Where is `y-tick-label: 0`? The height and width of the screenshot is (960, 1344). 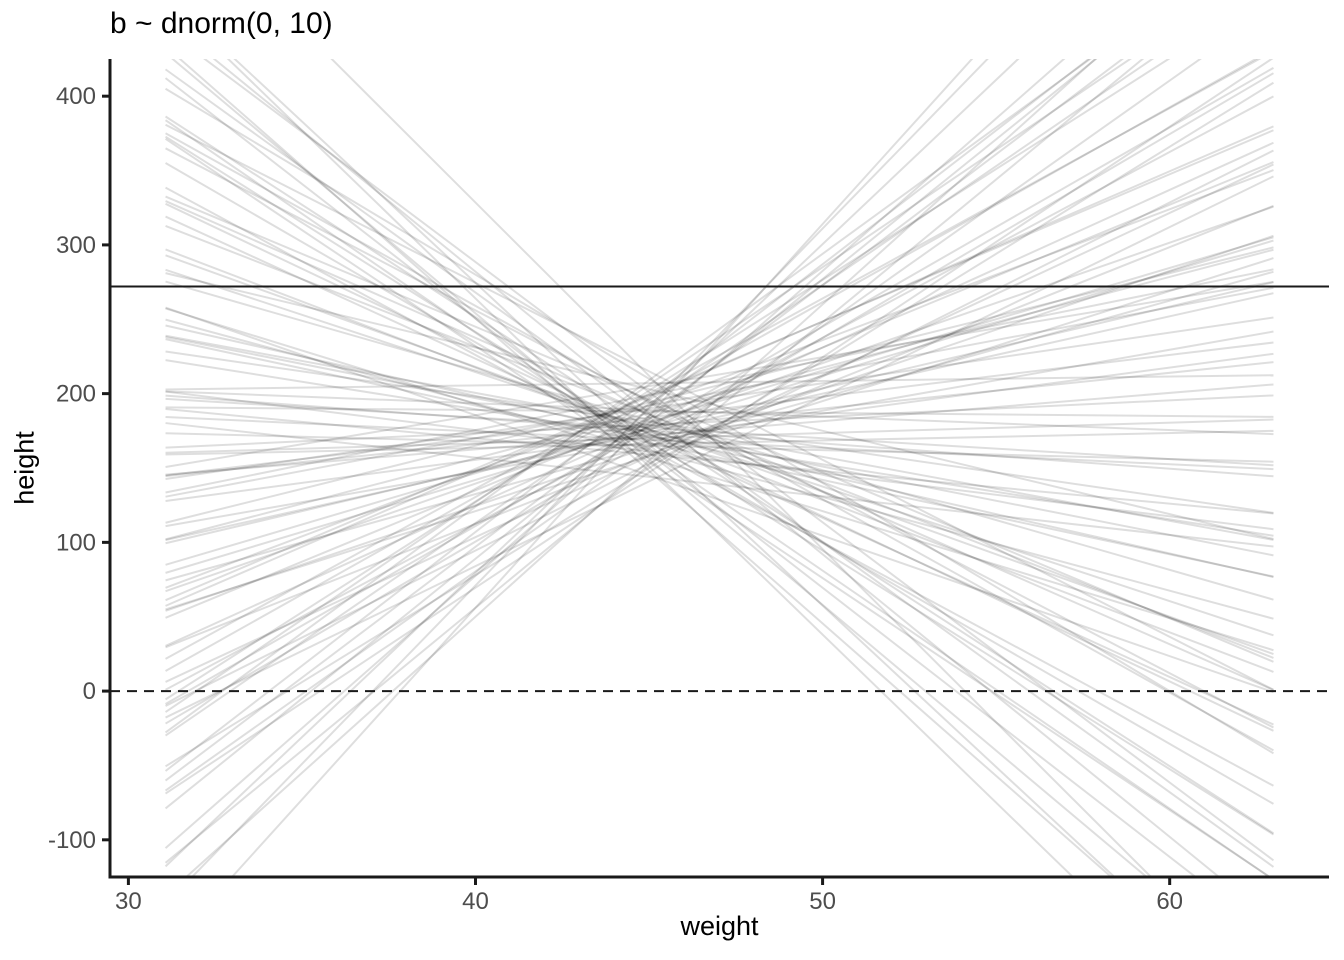
y-tick-label: 0 is located at coordinates (89, 691).